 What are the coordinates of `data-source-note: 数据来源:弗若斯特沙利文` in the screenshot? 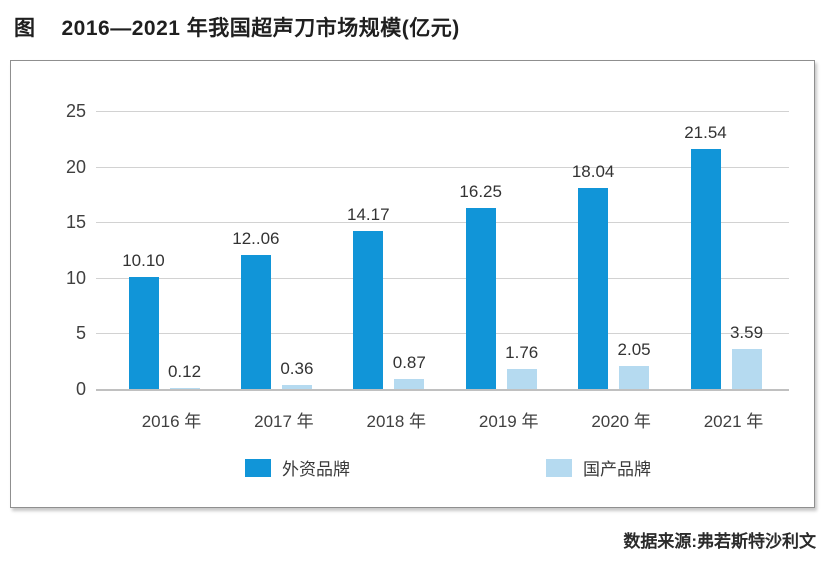 It's located at (719, 541).